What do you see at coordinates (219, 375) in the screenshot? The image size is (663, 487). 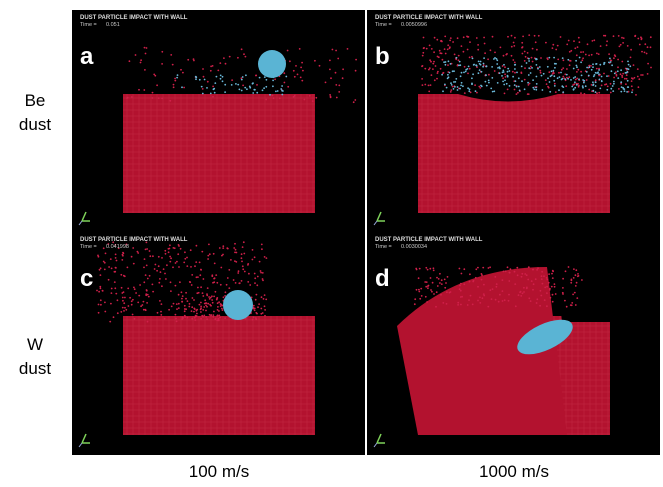 I see `wall` at bounding box center [219, 375].